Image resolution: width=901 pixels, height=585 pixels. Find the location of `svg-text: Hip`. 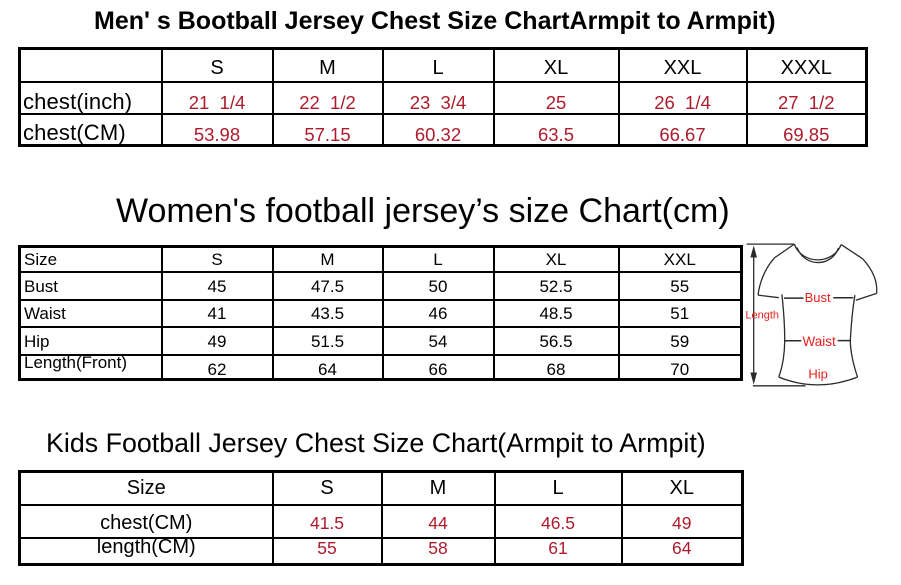

svg-text: Hip is located at coordinates (818, 374).